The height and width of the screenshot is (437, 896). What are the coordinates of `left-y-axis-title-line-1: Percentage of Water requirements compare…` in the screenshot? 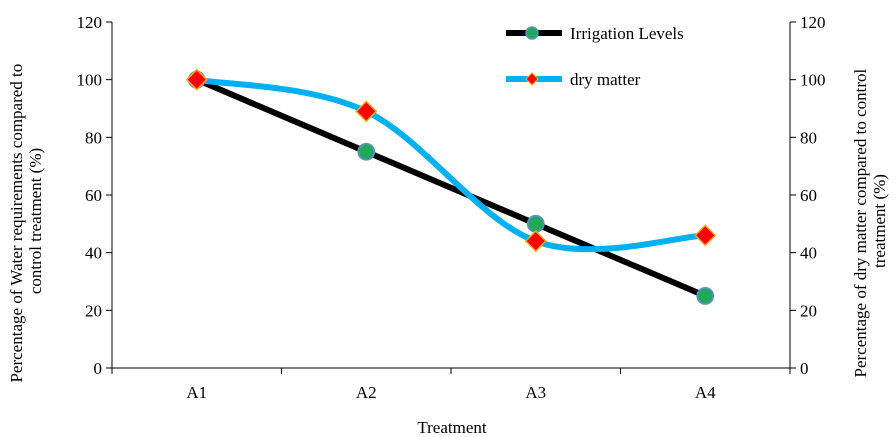 It's located at (16, 223).